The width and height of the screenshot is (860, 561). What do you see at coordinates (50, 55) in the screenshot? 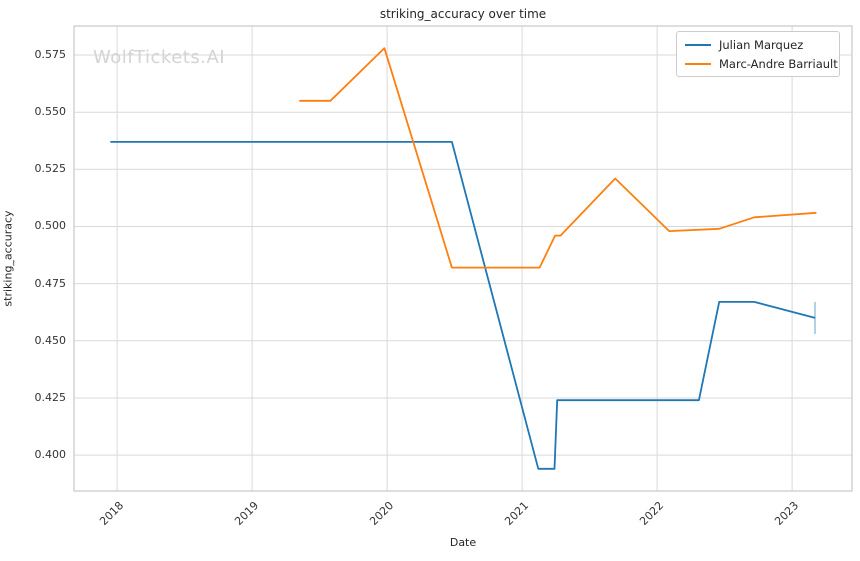
I see `y-tick-label: 0.575` at bounding box center [50, 55].